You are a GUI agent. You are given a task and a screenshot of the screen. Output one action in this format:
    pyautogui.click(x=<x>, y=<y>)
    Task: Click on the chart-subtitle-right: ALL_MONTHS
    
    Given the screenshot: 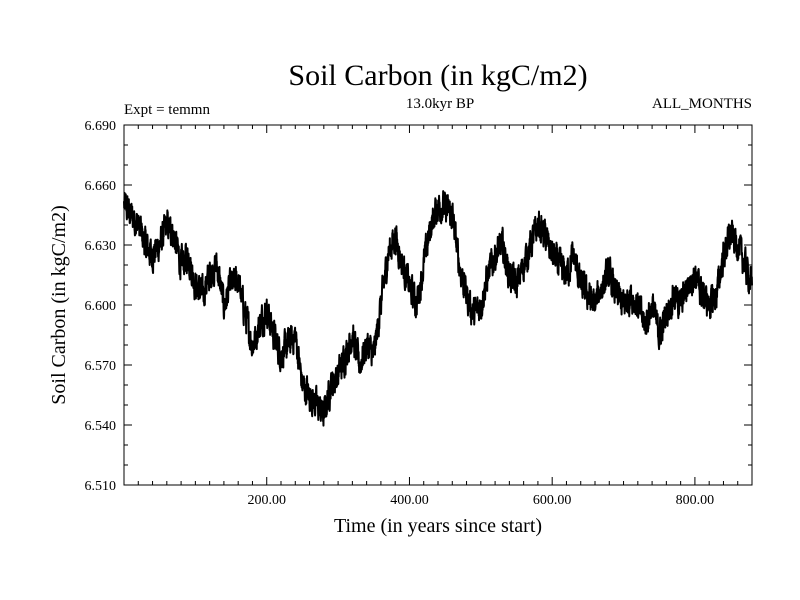 What is the action you would take?
    pyautogui.click(x=702, y=104)
    